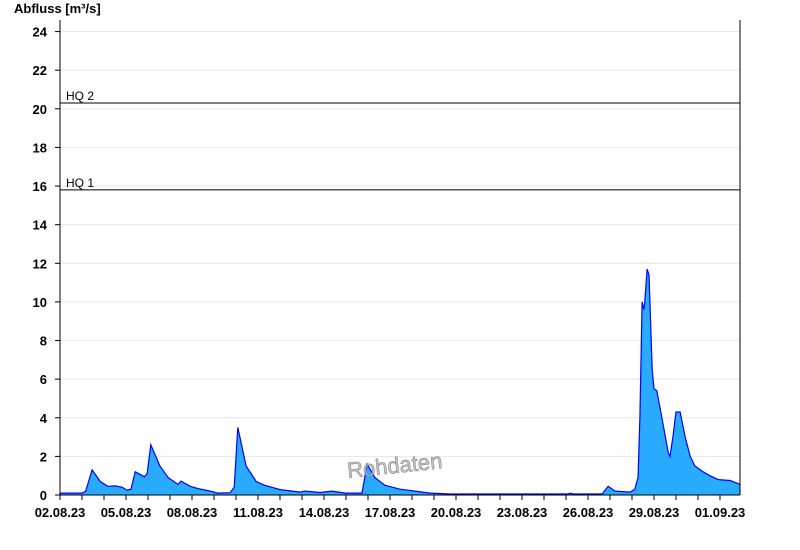  I want to click on y-tick-label: 18, so click(40, 147).